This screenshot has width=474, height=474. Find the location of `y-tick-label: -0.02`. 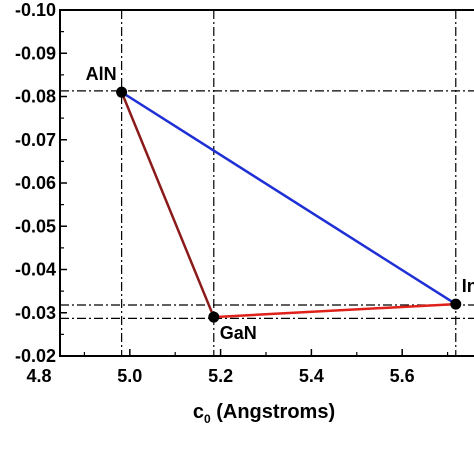

y-tick-label: -0.02 is located at coordinates (35, 356).